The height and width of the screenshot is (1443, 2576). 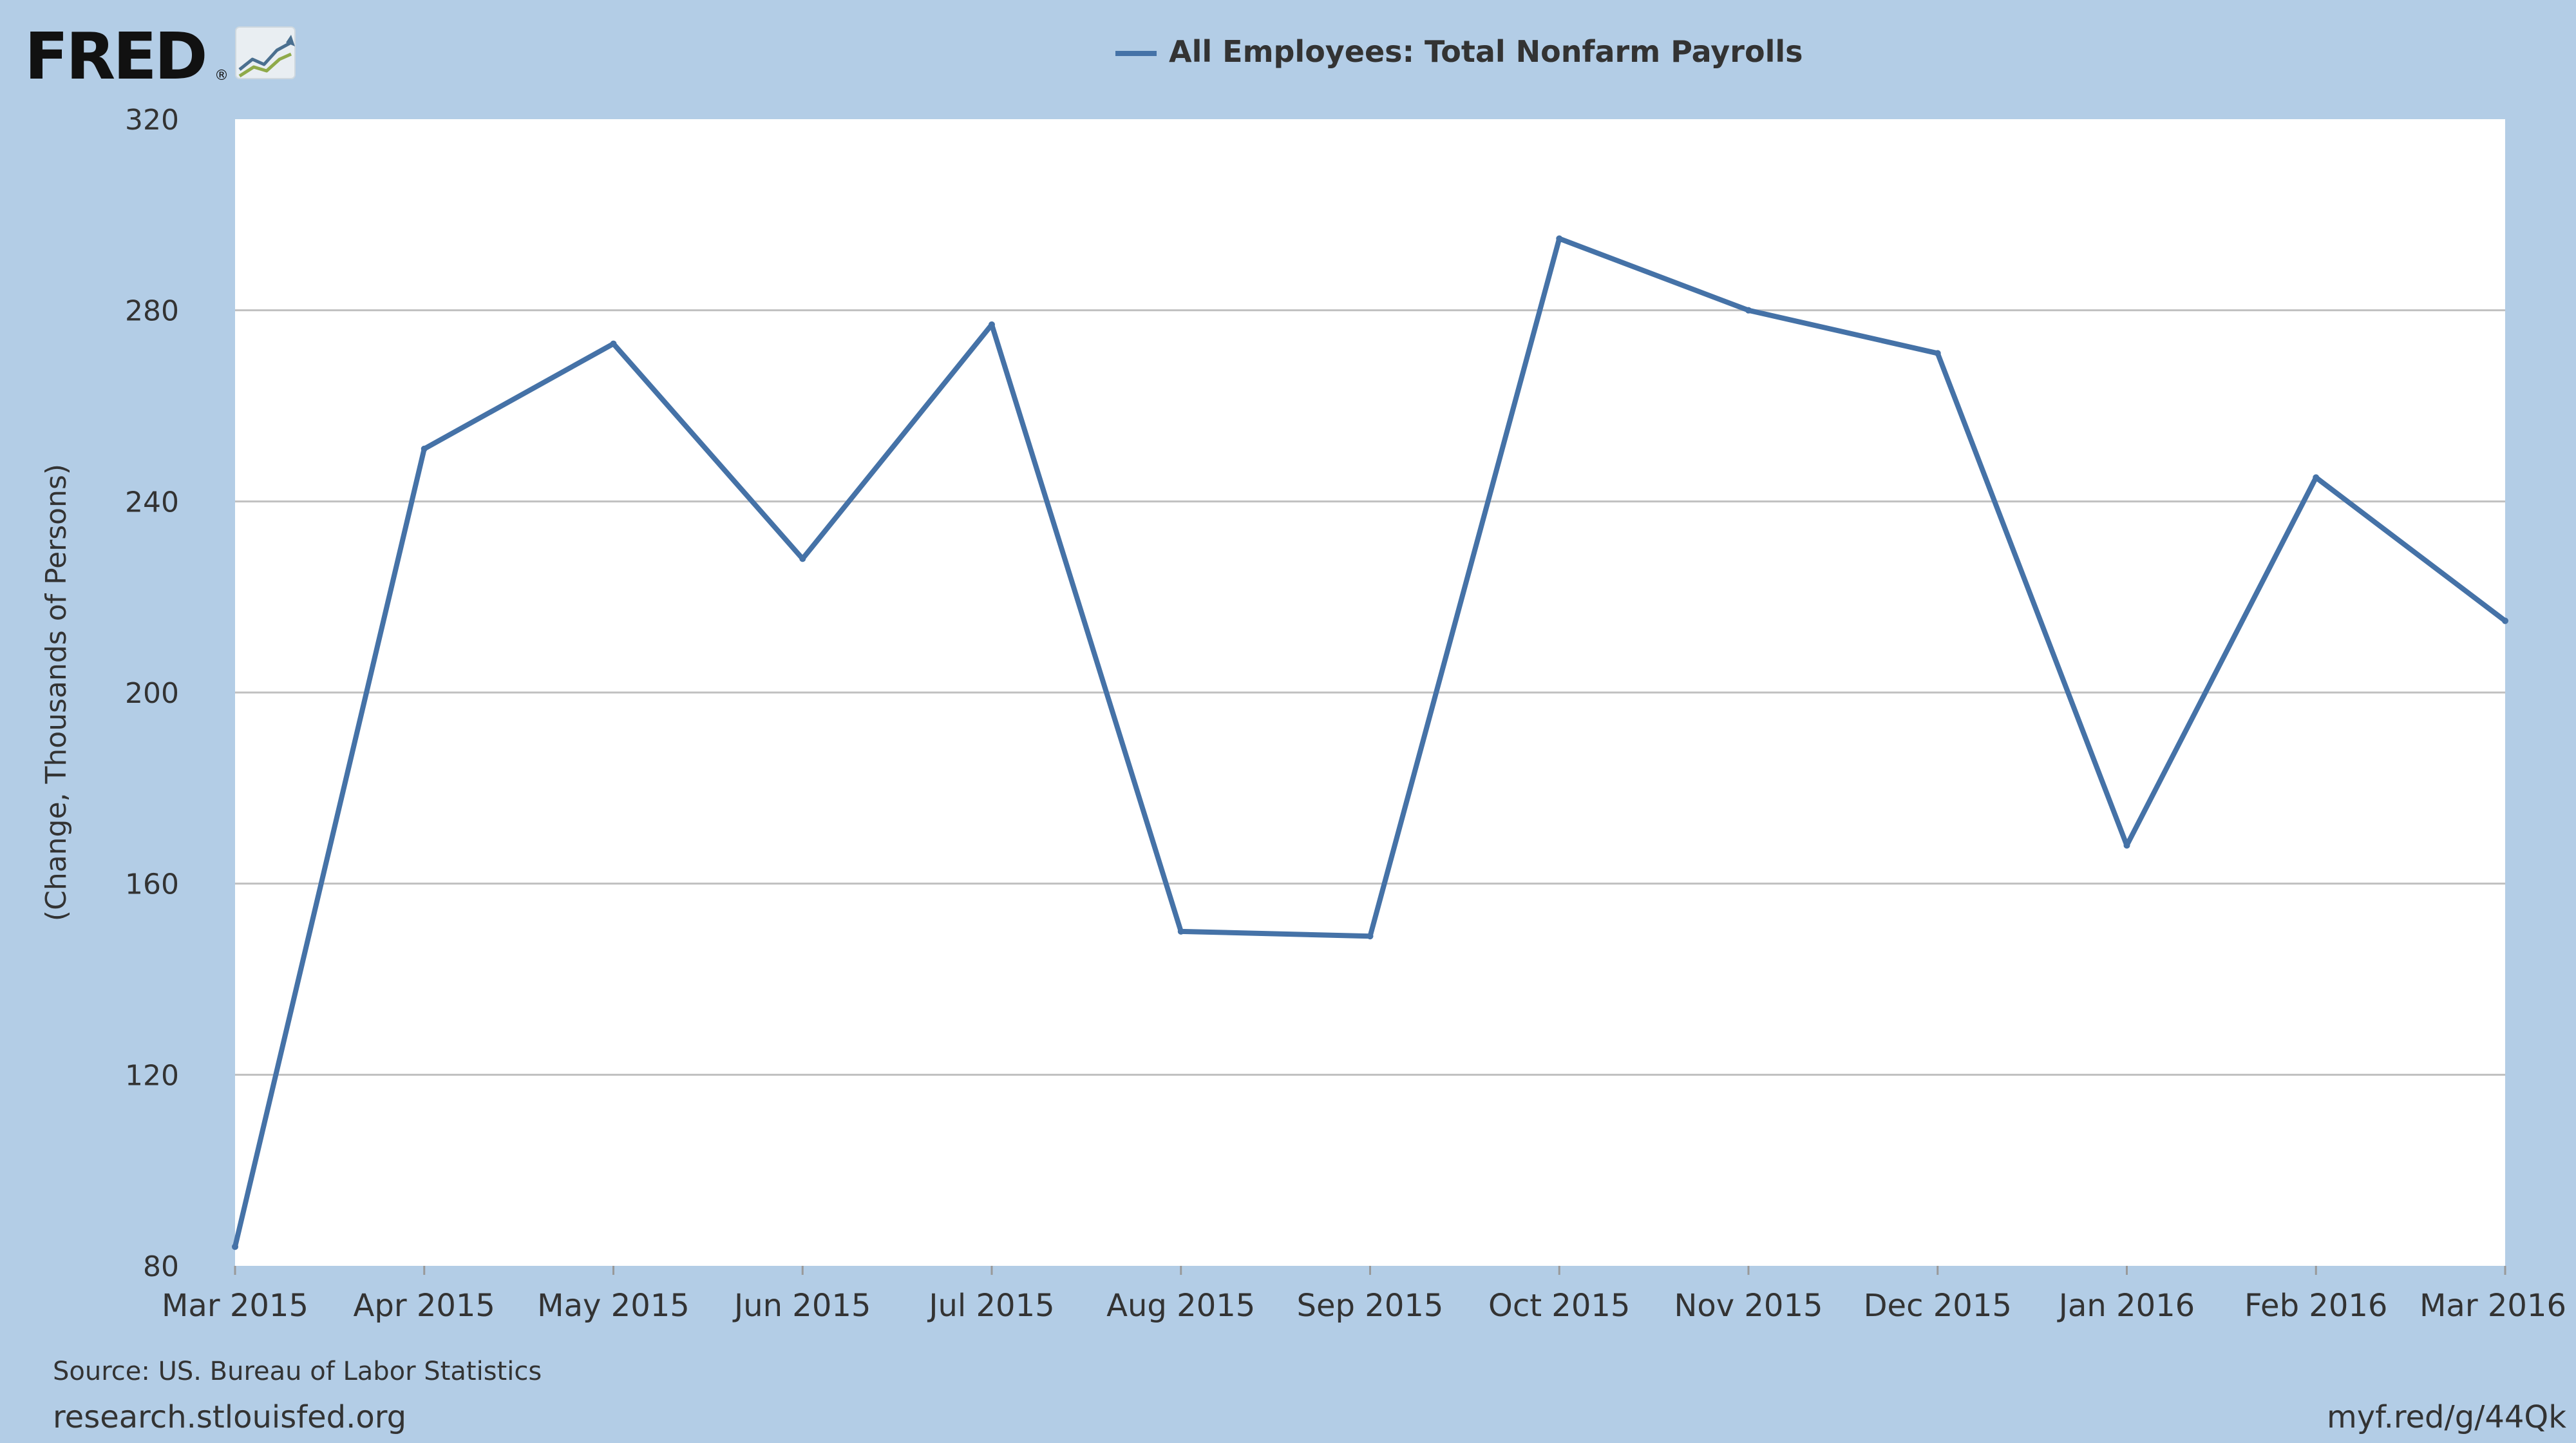 I want to click on y-tick-label: 120, so click(x=152, y=1075).